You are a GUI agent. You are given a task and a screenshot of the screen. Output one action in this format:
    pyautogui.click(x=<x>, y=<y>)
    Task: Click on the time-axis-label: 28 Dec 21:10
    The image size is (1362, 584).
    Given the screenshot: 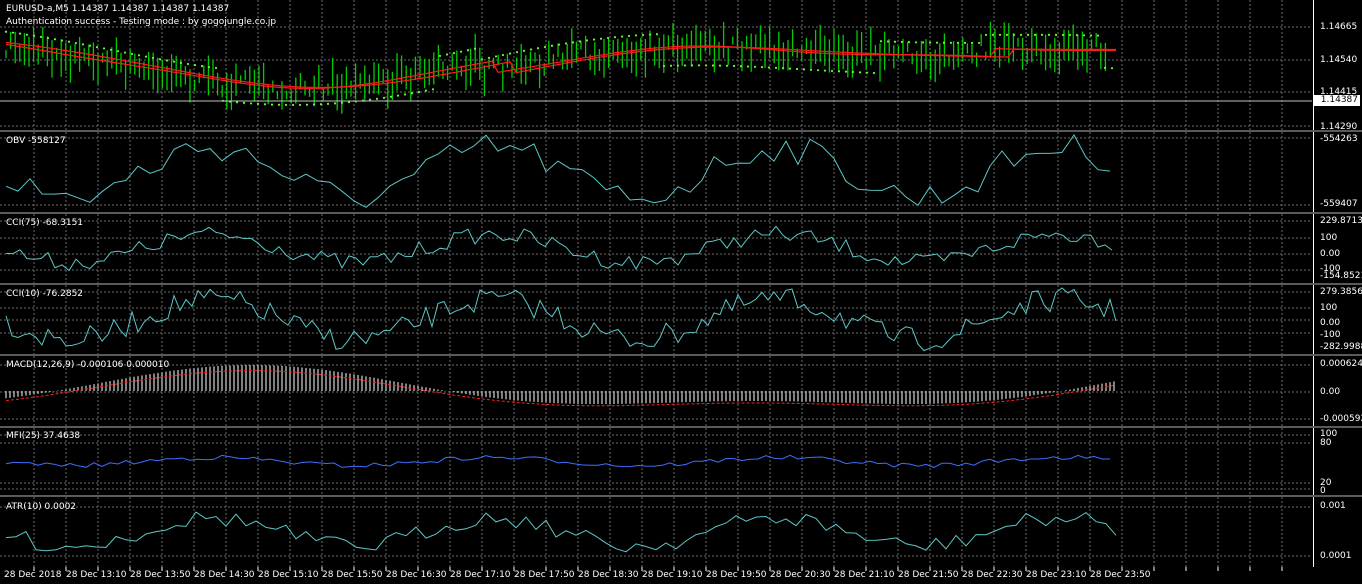 What is the action you would take?
    pyautogui.click(x=864, y=575)
    